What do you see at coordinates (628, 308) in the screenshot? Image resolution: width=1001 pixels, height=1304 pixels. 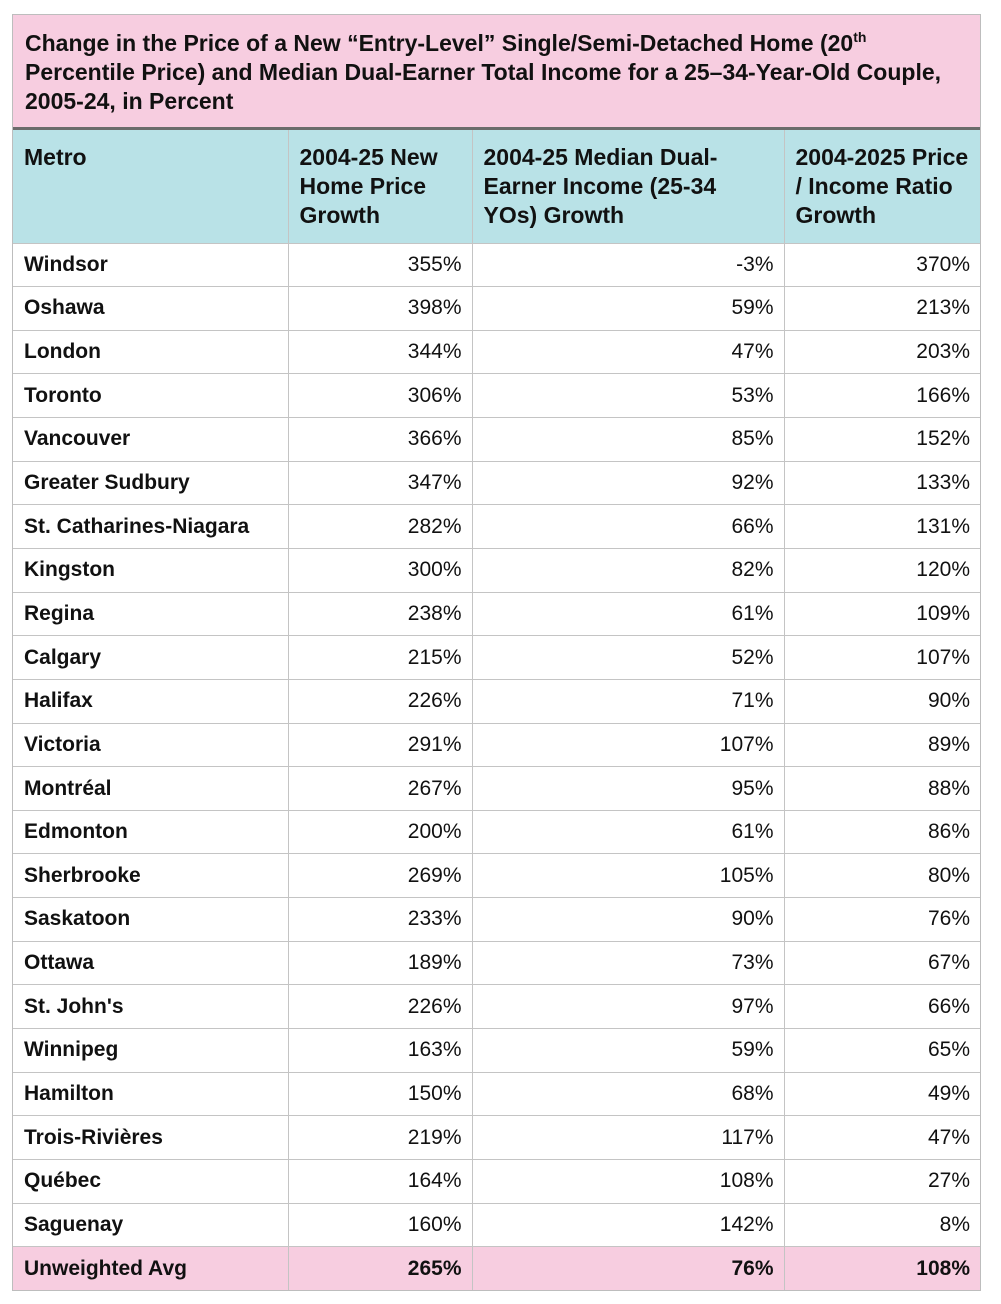 I see `cell-income-growth: 59%` at bounding box center [628, 308].